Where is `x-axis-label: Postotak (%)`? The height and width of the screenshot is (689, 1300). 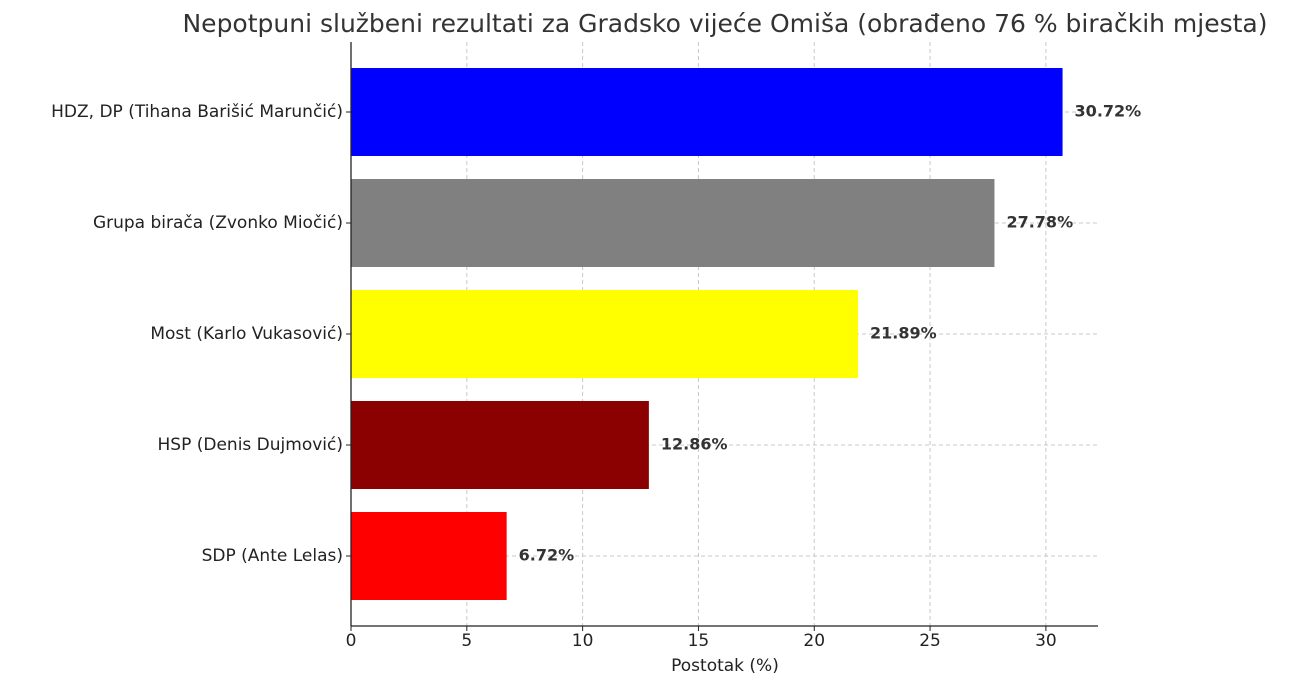
x-axis-label: Postotak (%) is located at coordinates (725, 666).